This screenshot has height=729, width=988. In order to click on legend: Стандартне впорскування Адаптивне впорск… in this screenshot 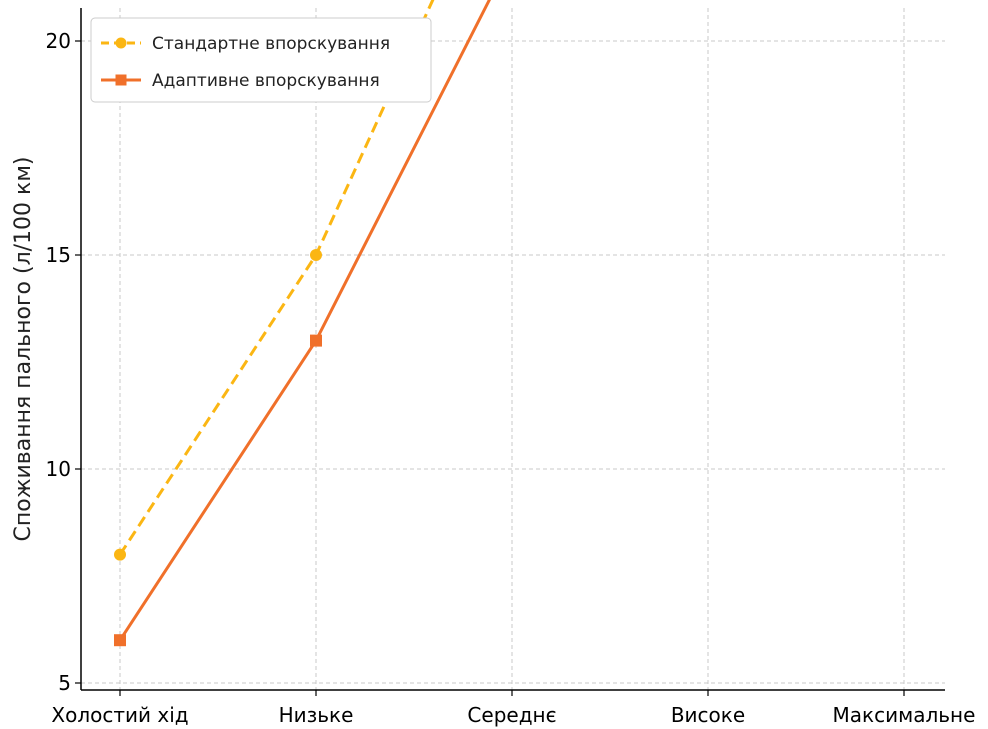, I will do `click(261, 60)`.